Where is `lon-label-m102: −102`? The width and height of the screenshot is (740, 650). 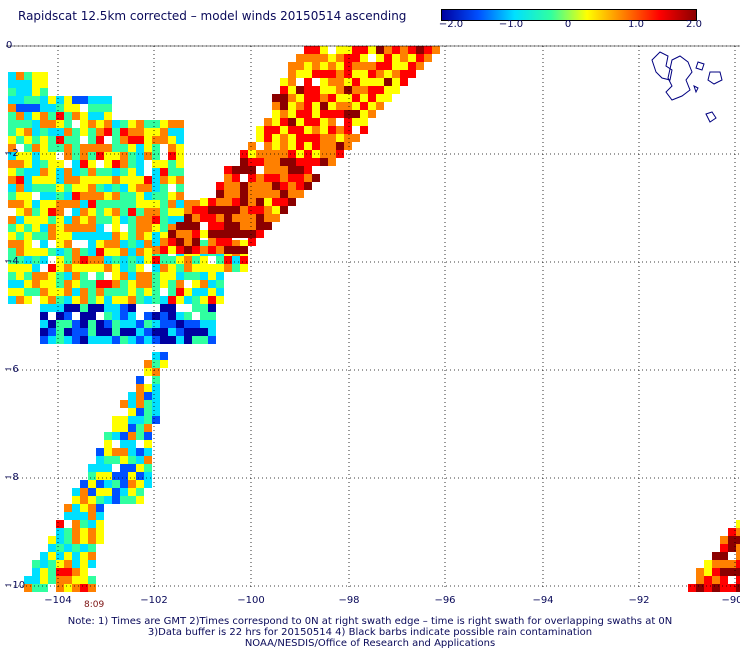 lon-label-m102: −102 is located at coordinates (154, 600).